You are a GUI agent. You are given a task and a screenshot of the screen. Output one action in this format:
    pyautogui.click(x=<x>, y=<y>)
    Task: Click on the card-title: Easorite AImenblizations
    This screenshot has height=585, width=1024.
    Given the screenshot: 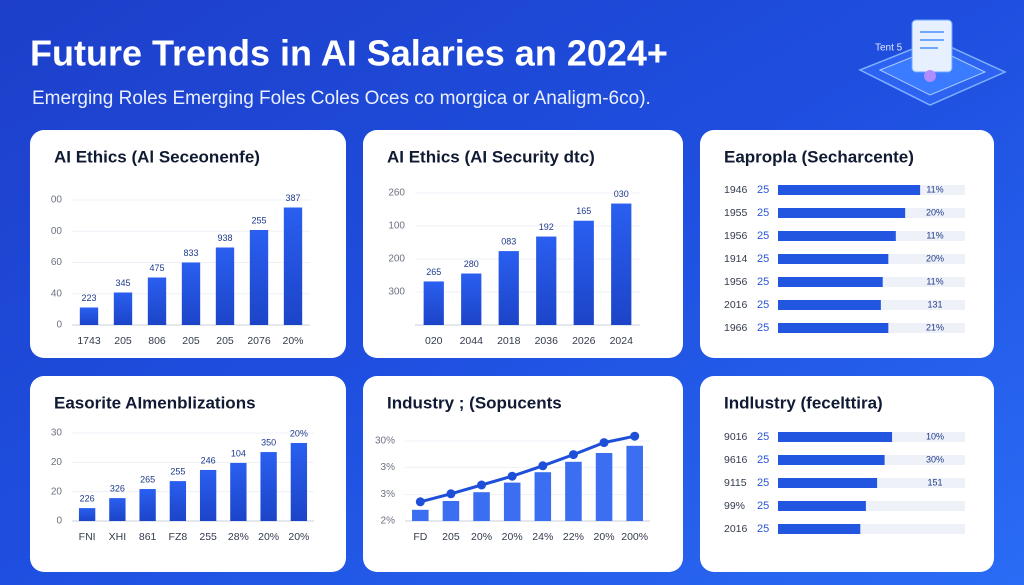 What is the action you would take?
    pyautogui.click(x=155, y=402)
    